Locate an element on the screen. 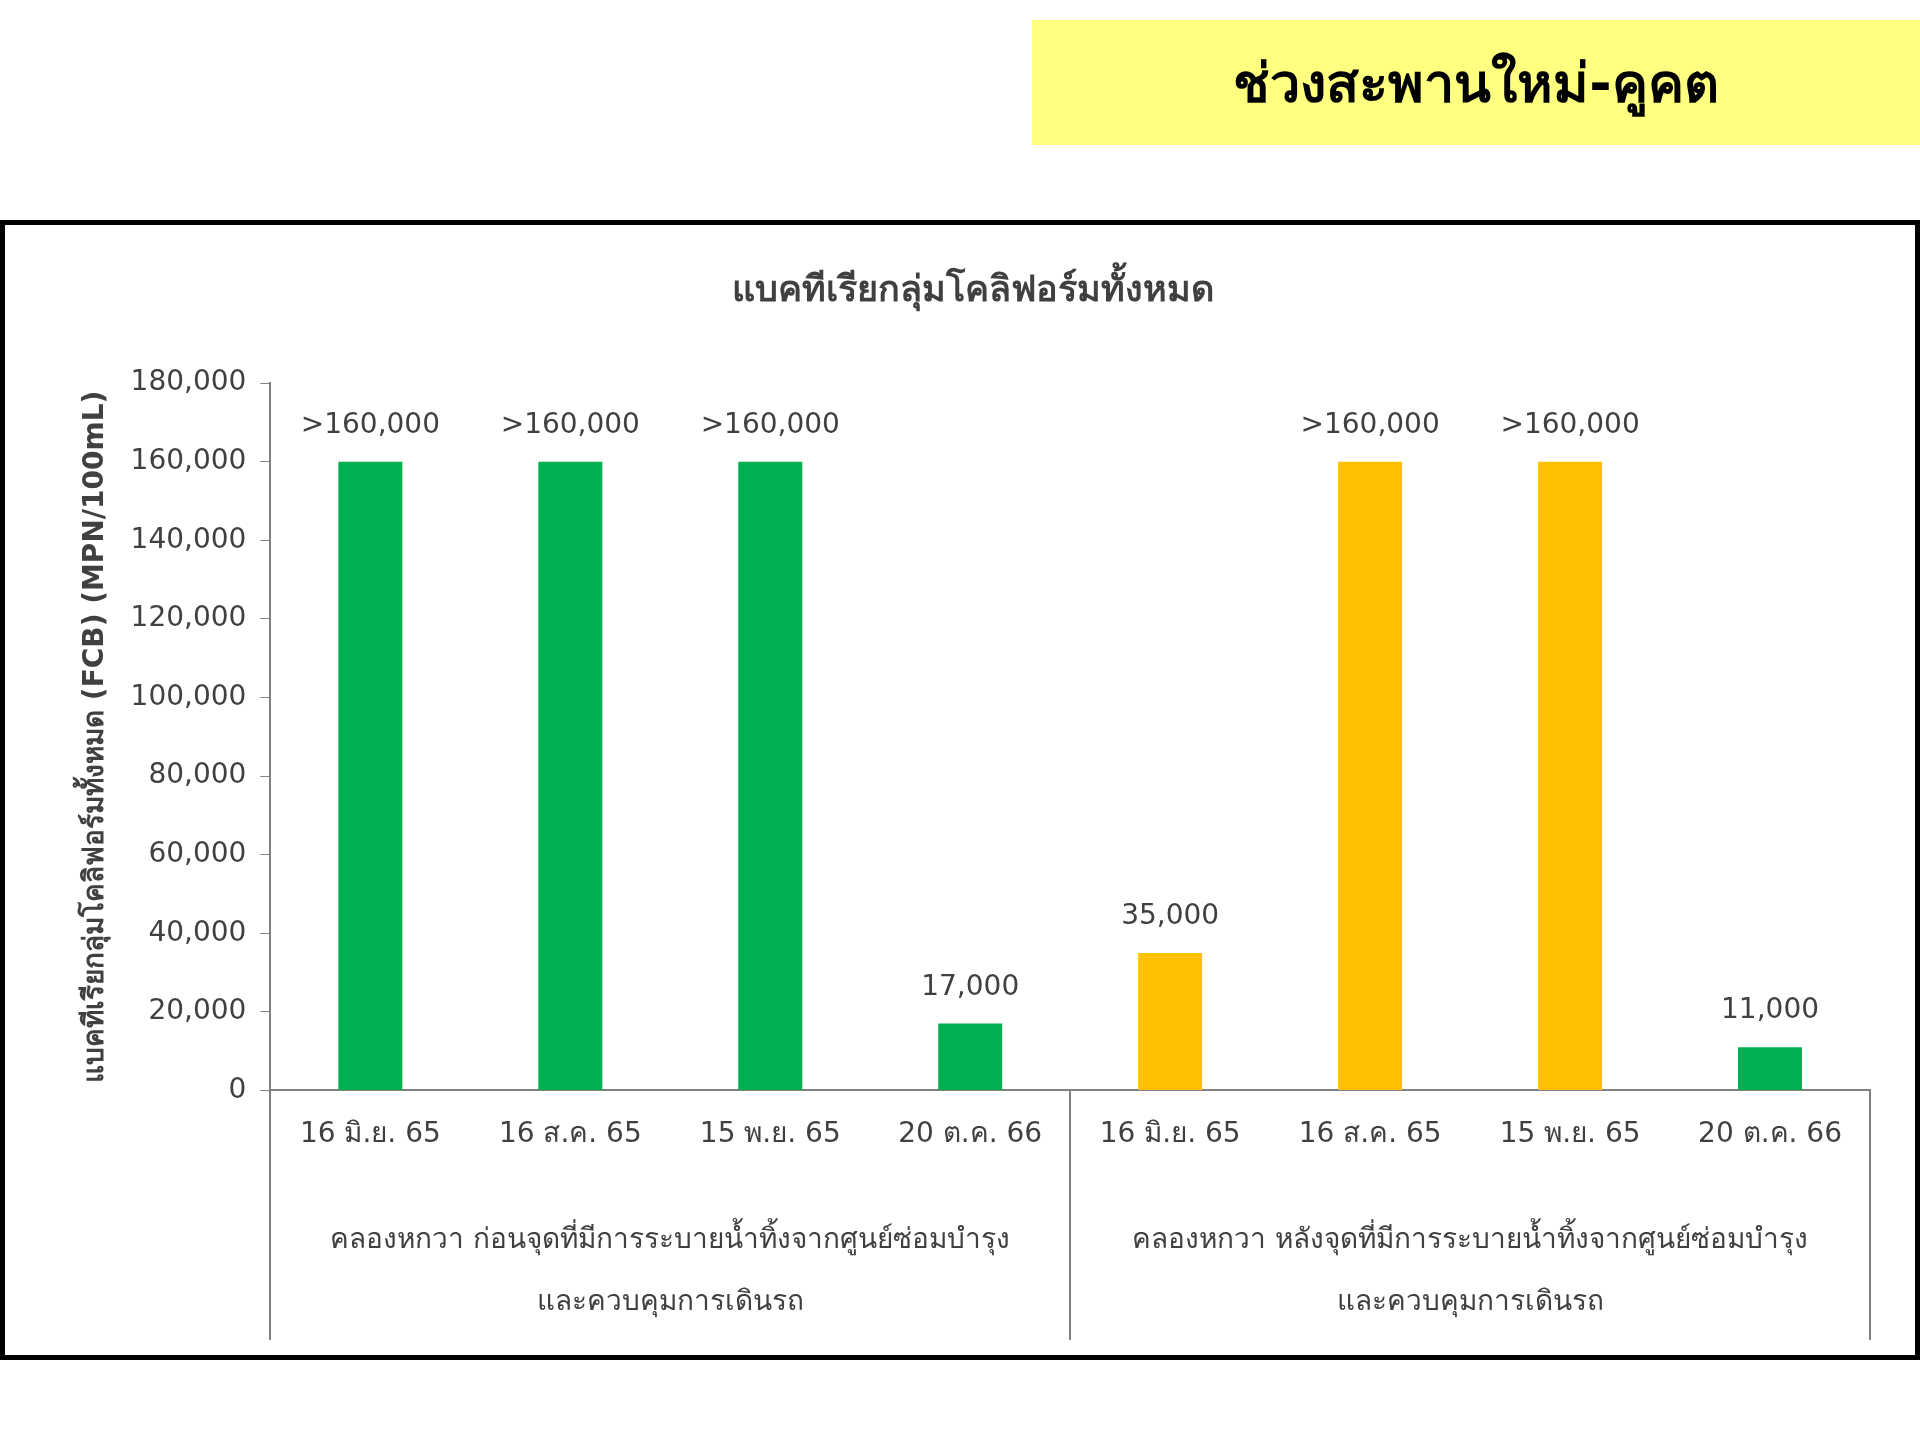 The width and height of the screenshot is (1920, 1440). text: คลองหกวา ก่อนจุดที่มีการระบายน้ำทิ้งจากศูนย์ซ่อมบำรุง และควบคุมการเดินรถ is located at coordinates (670, 1267).